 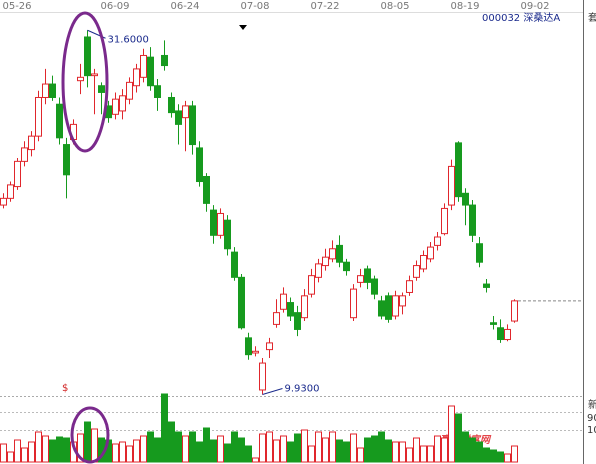 I want to click on date-label: 08-19, so click(x=464, y=6).